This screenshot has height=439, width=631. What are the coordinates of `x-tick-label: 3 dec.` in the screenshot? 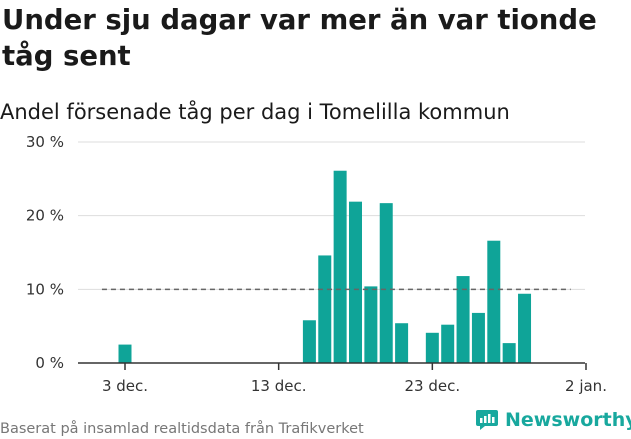 It's located at (125, 386).